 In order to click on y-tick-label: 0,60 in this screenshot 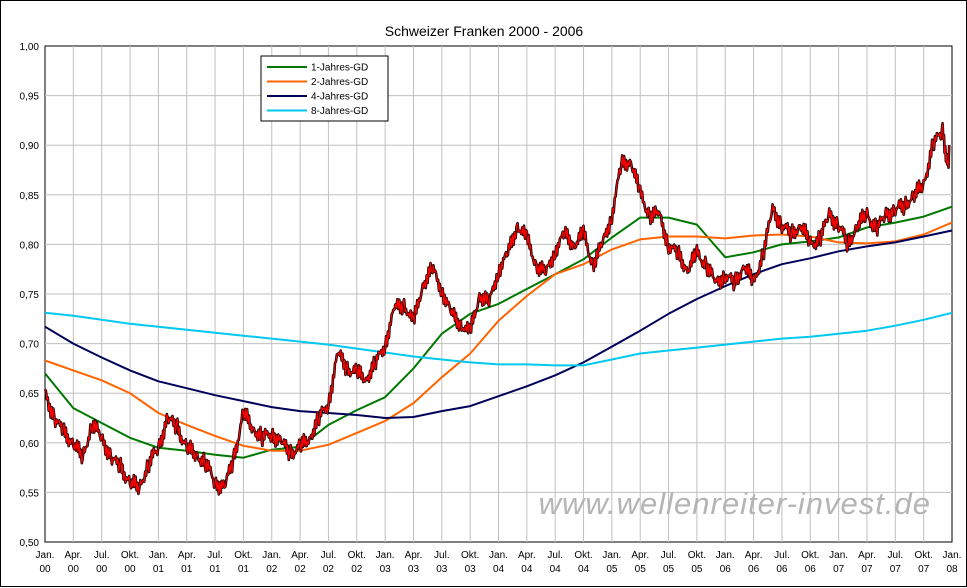, I will do `click(30, 444)`.